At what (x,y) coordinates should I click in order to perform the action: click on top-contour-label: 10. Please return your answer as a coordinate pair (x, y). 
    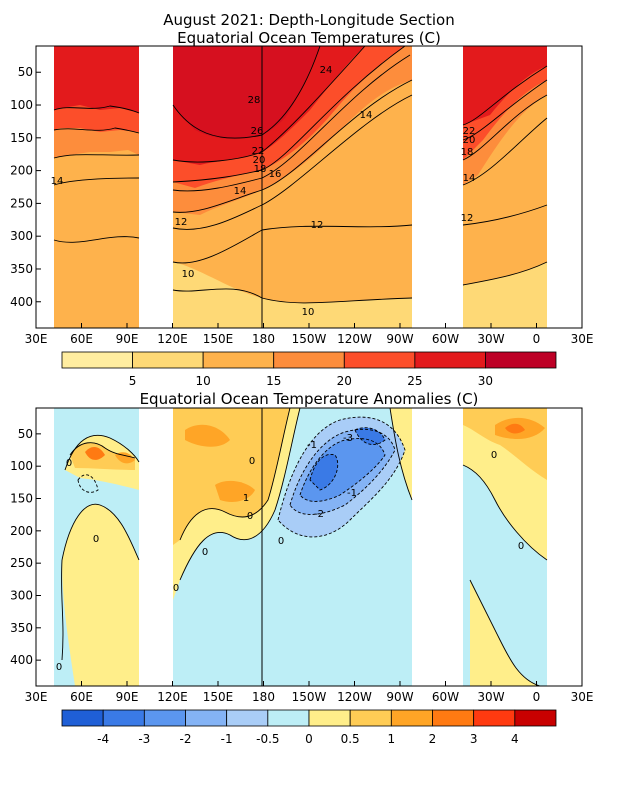
    Looking at the image, I should click on (308, 312).